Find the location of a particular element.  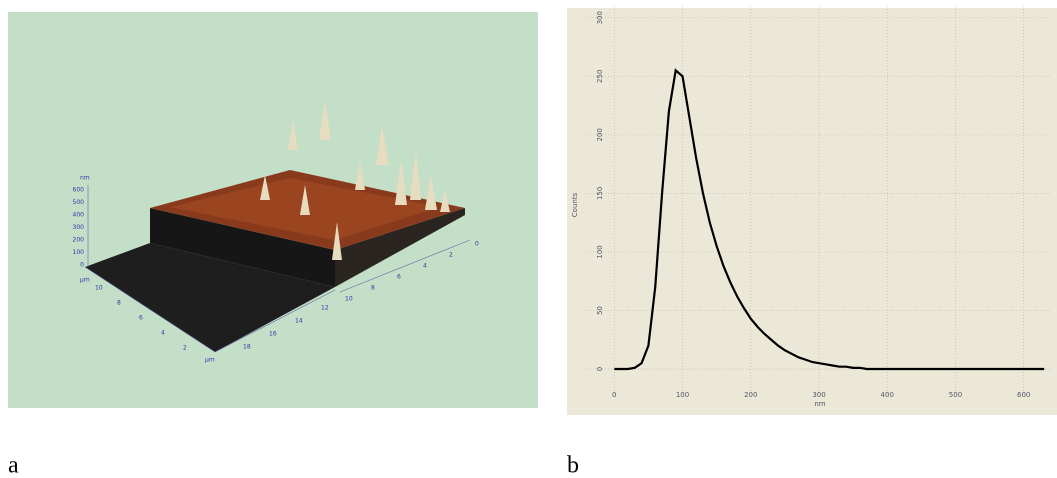

right-tick-label: 0 is located at coordinates (477, 244).